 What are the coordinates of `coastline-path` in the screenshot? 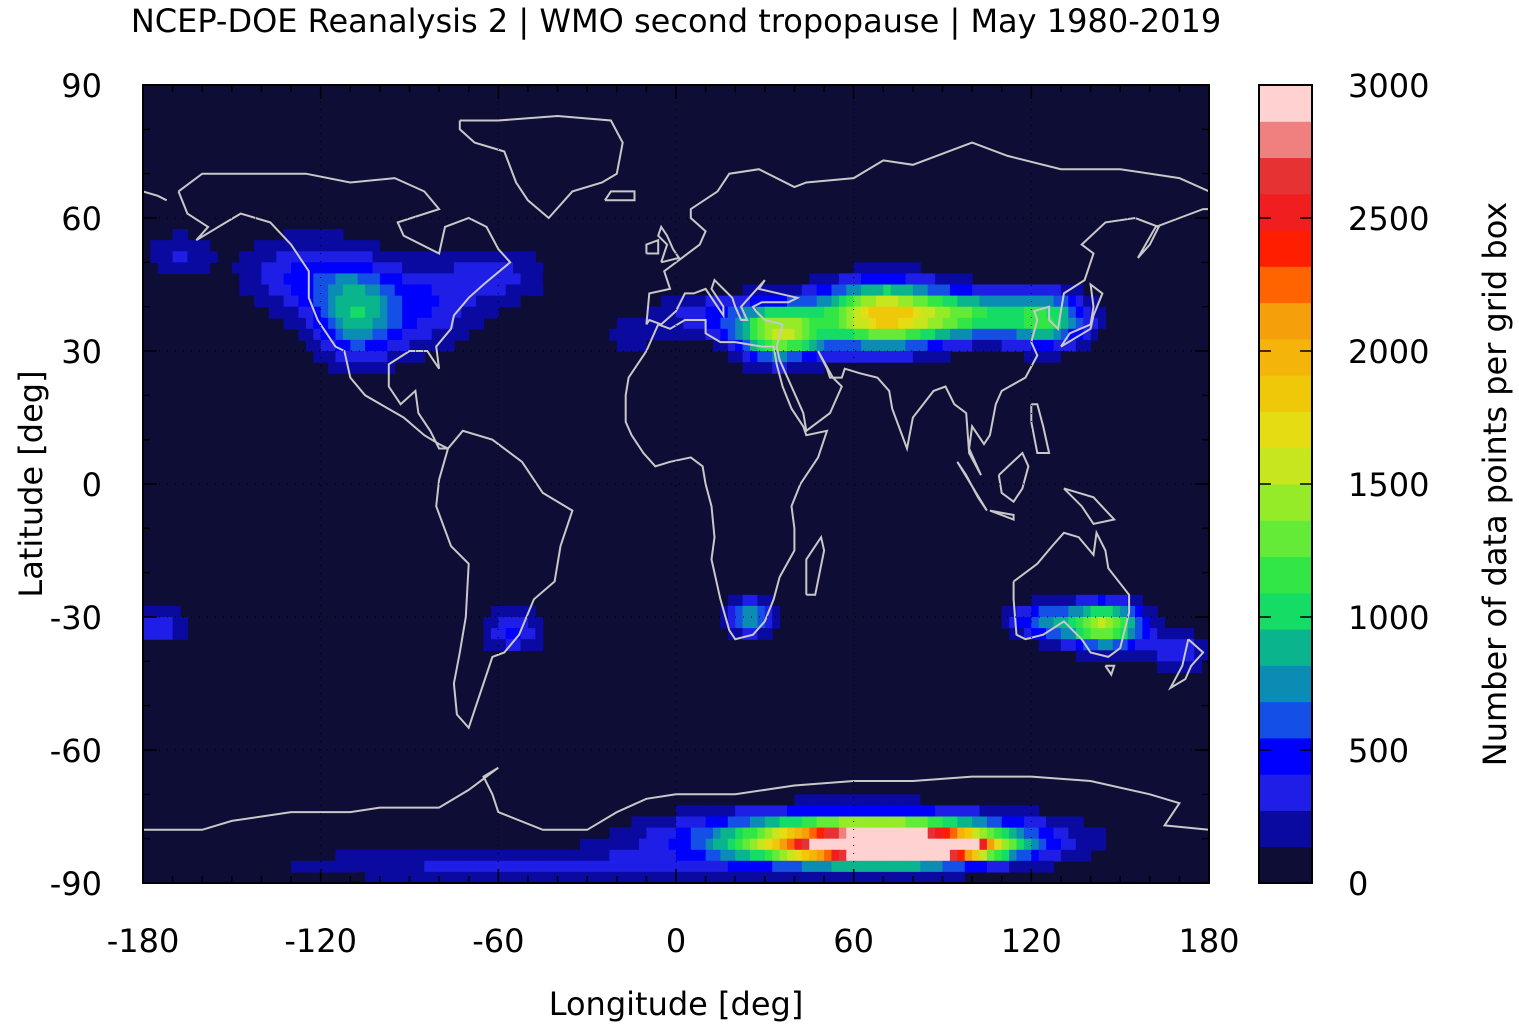 It's located at (1110, 670).